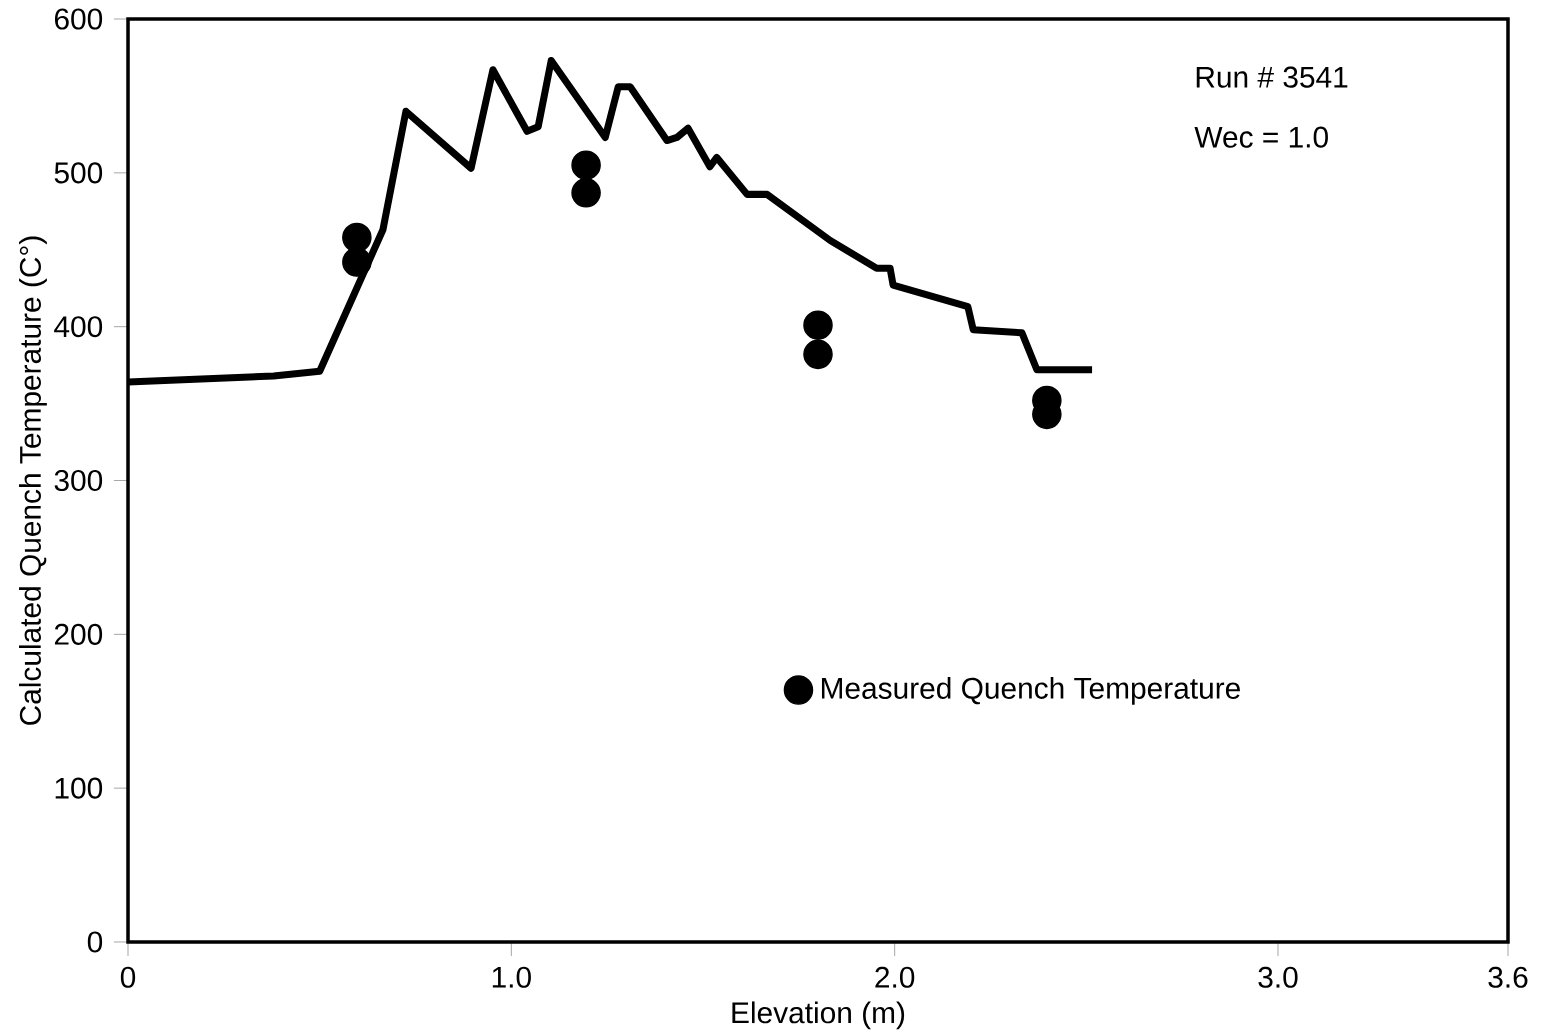 This screenshot has height=1036, width=1549. Describe the element at coordinates (895, 977) in the screenshot. I see `x-tick-label: 2.0` at that location.